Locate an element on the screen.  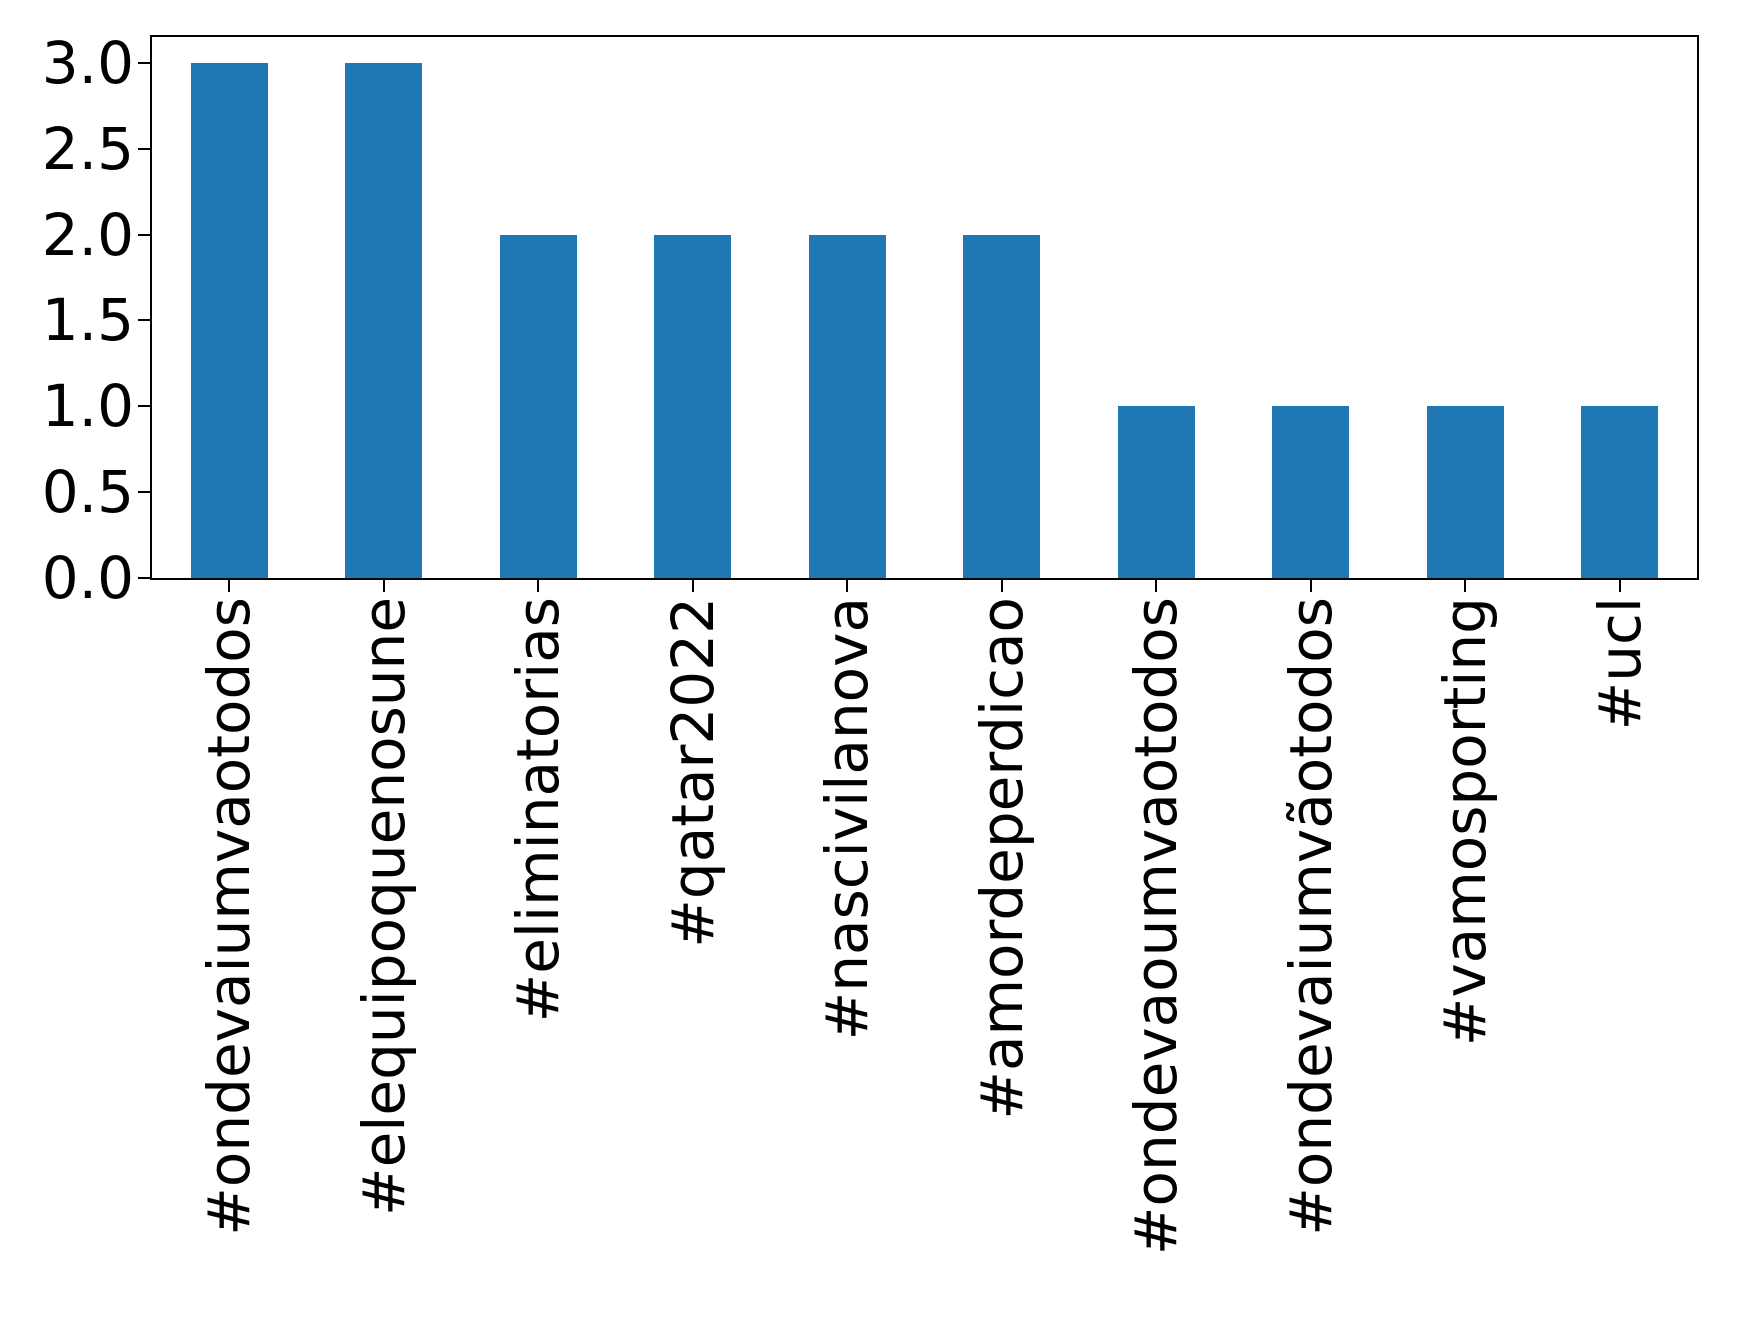
y-tick-label: 2.0 is located at coordinates (87, 234).